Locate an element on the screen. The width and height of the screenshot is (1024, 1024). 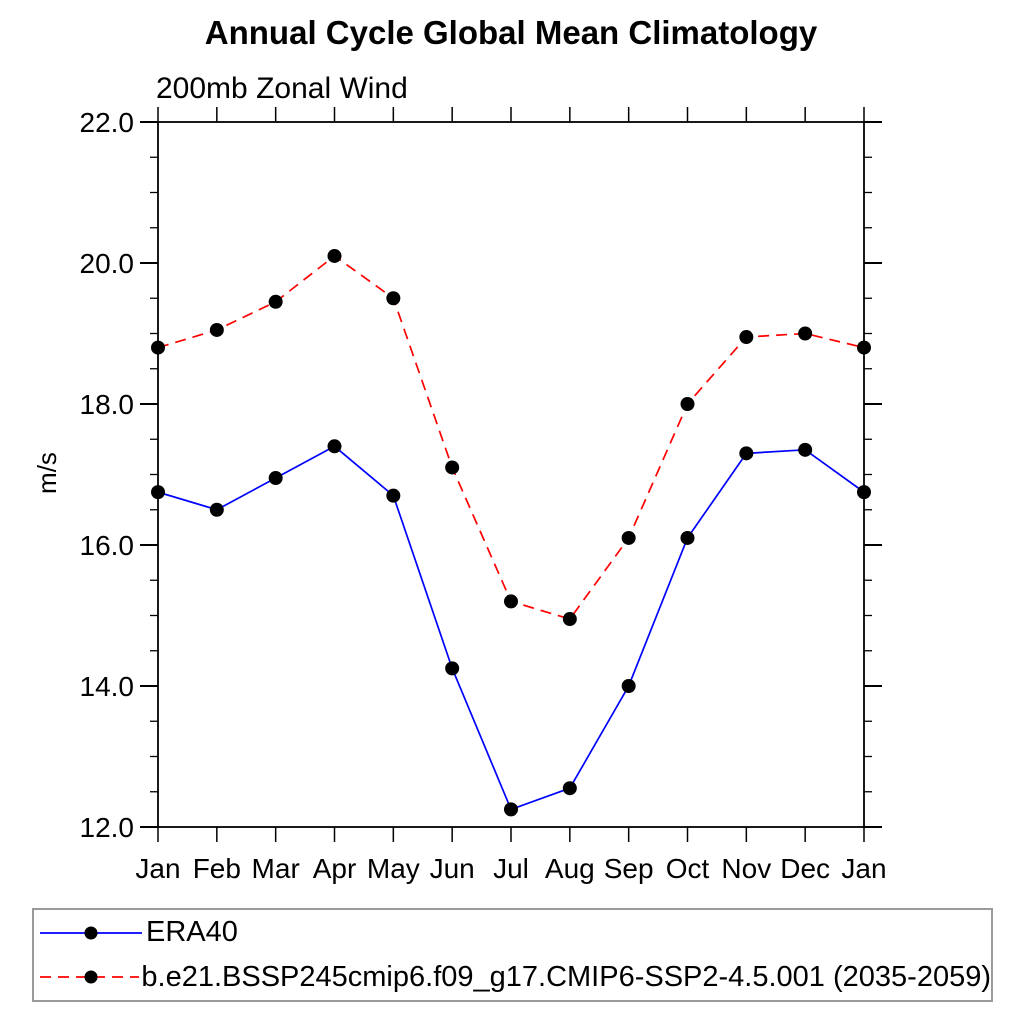
x-tick-label: Jun is located at coordinates (452, 868).